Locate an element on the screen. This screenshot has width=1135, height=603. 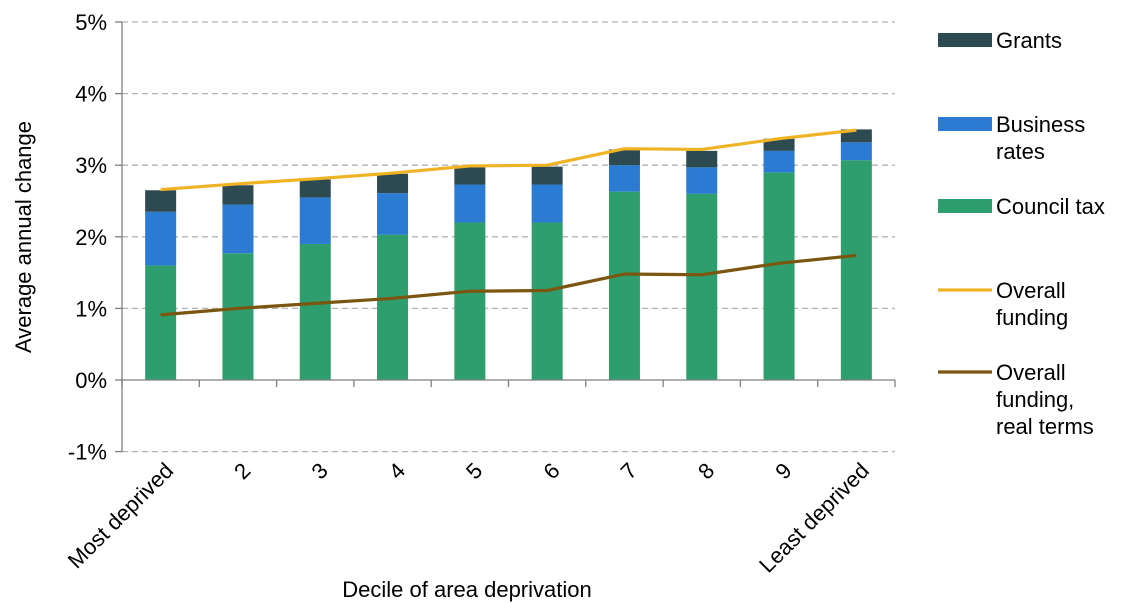
y-tick-label: -1% is located at coordinates (87, 452).